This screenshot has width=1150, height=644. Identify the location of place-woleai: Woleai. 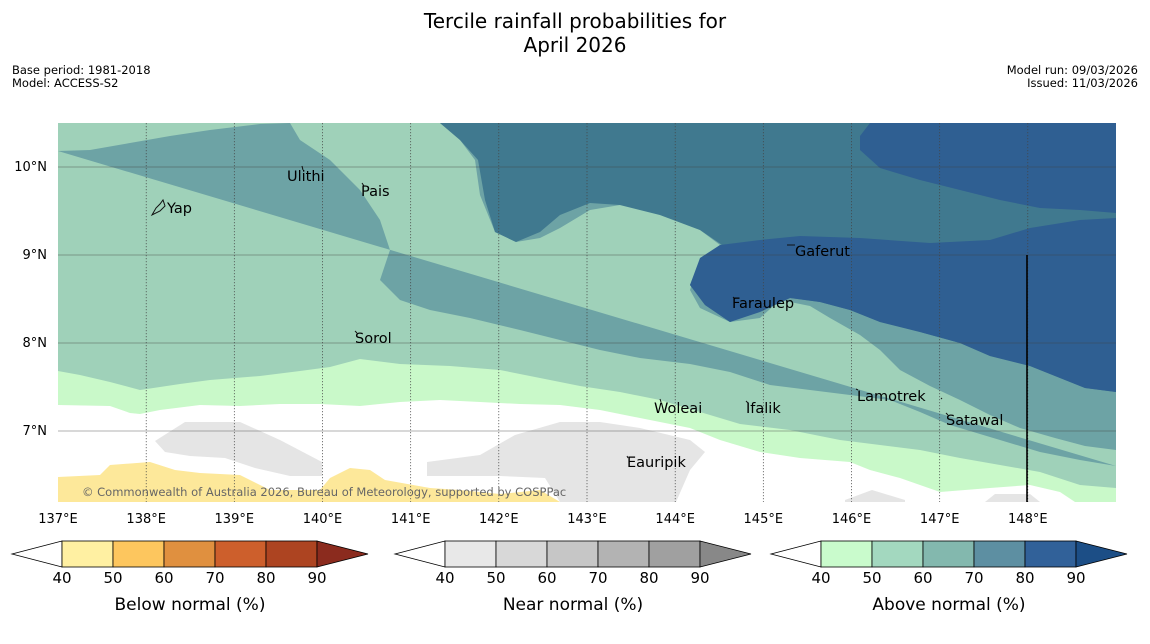
(678, 409).